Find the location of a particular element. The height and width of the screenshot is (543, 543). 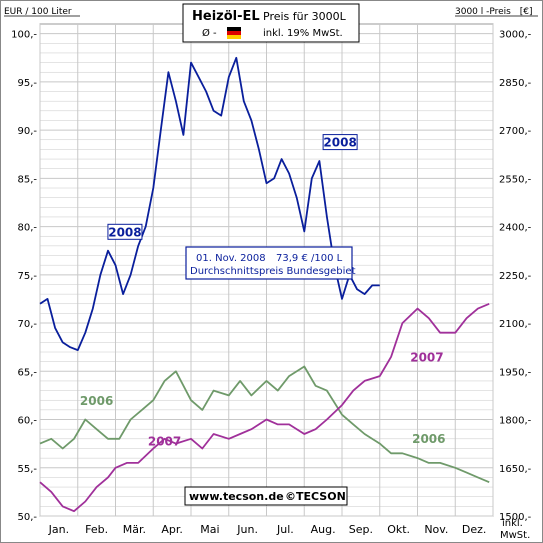

tax-note: inkl. 19% MwSt. is located at coordinates (303, 33).